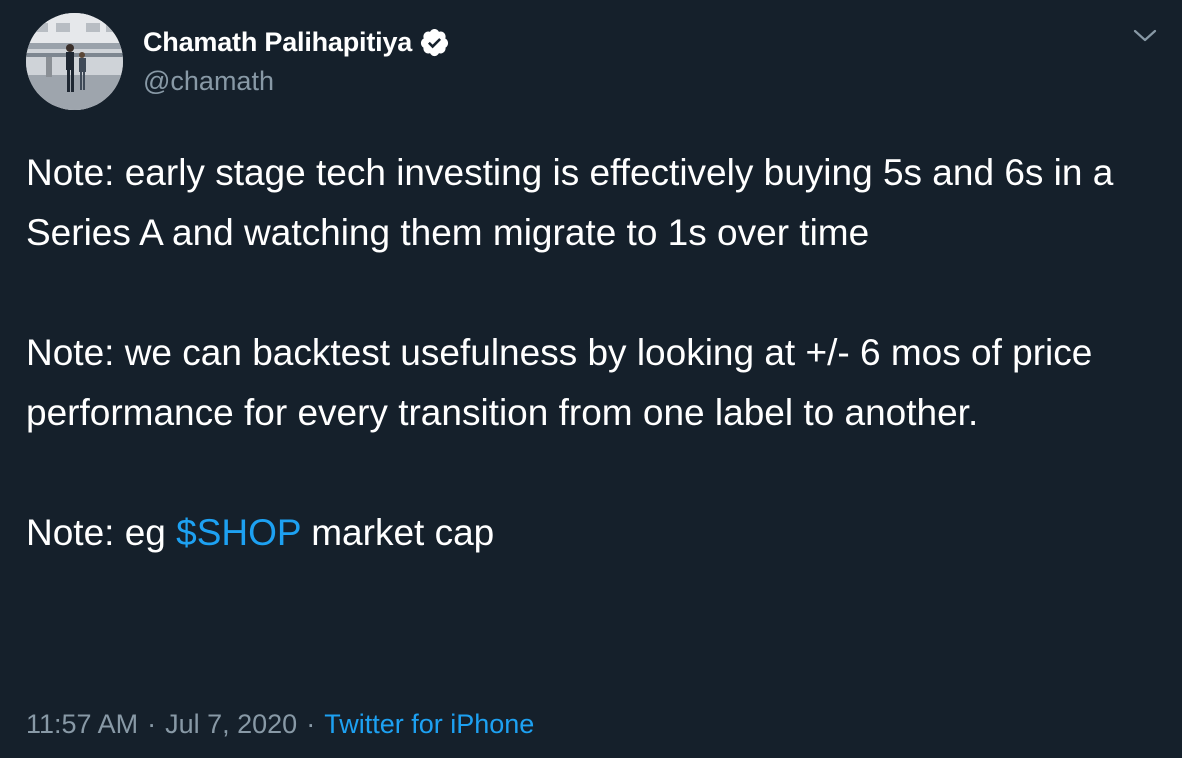 The height and width of the screenshot is (758, 1182). I want to click on tweet-paragraph-3-suffix: market cap, so click(397, 532).